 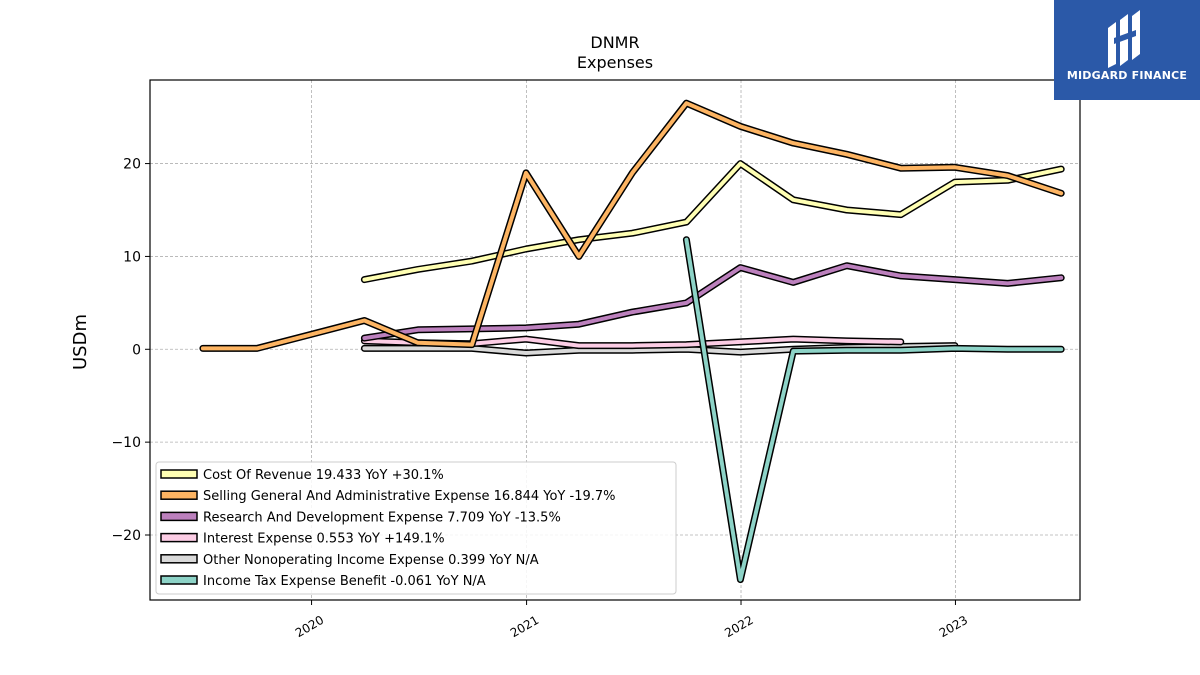 I want to click on chart-title: DNMR, so click(x=614, y=42).